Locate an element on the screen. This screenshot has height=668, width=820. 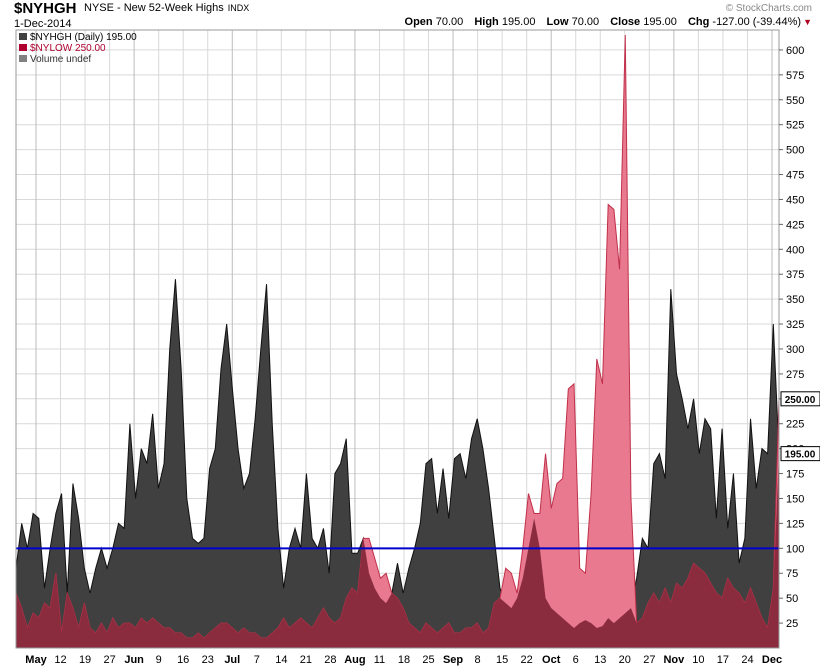
x-tick-label: 28 is located at coordinates (330, 660).